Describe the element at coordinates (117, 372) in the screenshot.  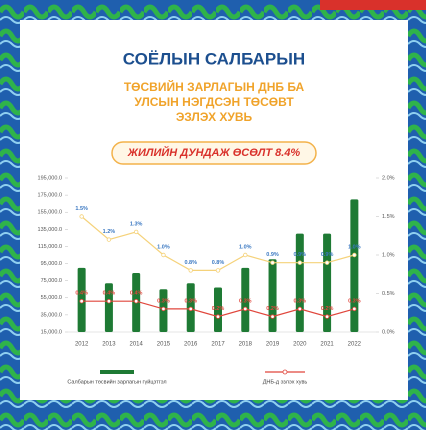
I see `legend-swatch` at that location.